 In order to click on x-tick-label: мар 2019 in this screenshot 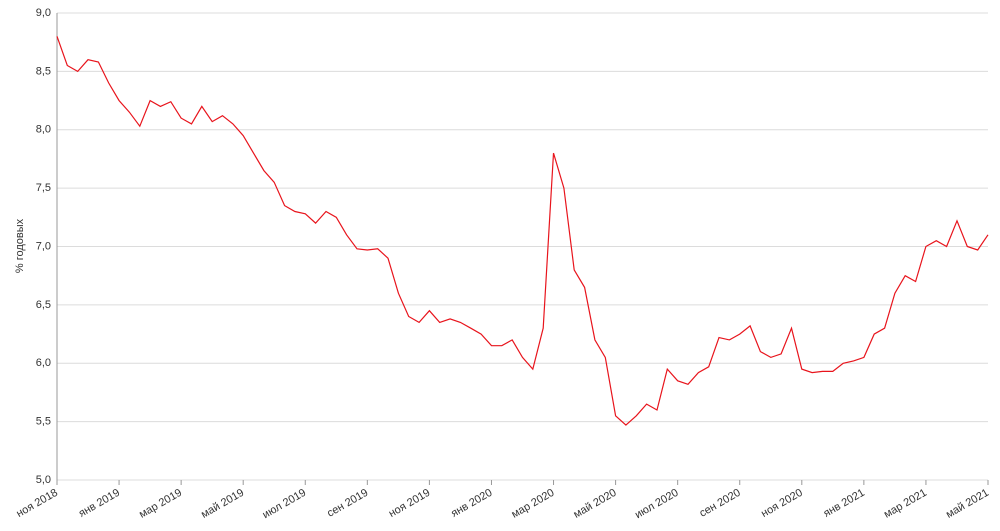, I will do `click(160, 504)`.